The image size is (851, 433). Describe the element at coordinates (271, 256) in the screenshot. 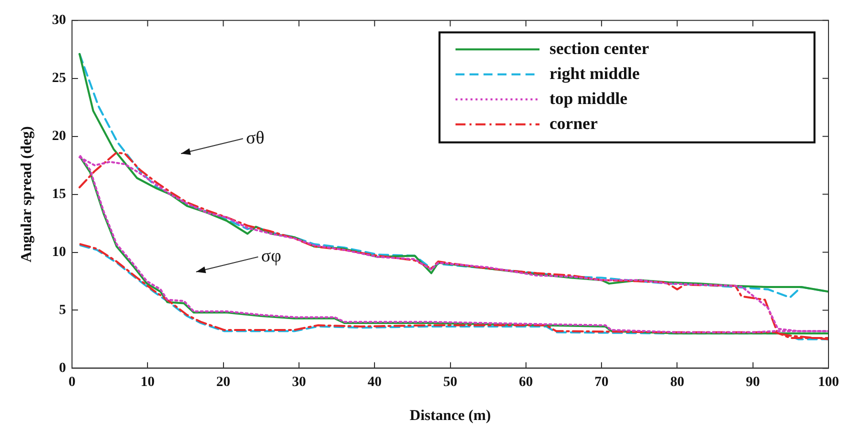

I see `annotation: σφ` at that location.